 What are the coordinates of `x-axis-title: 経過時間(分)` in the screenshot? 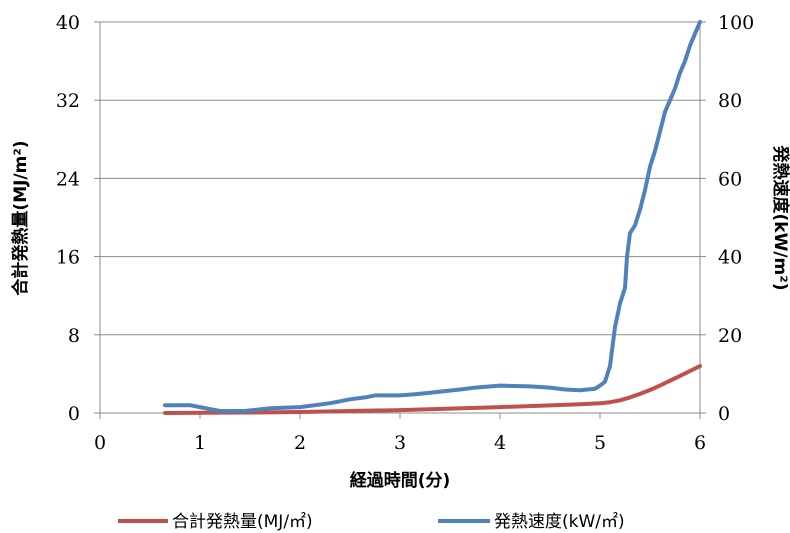 It's located at (400, 480).